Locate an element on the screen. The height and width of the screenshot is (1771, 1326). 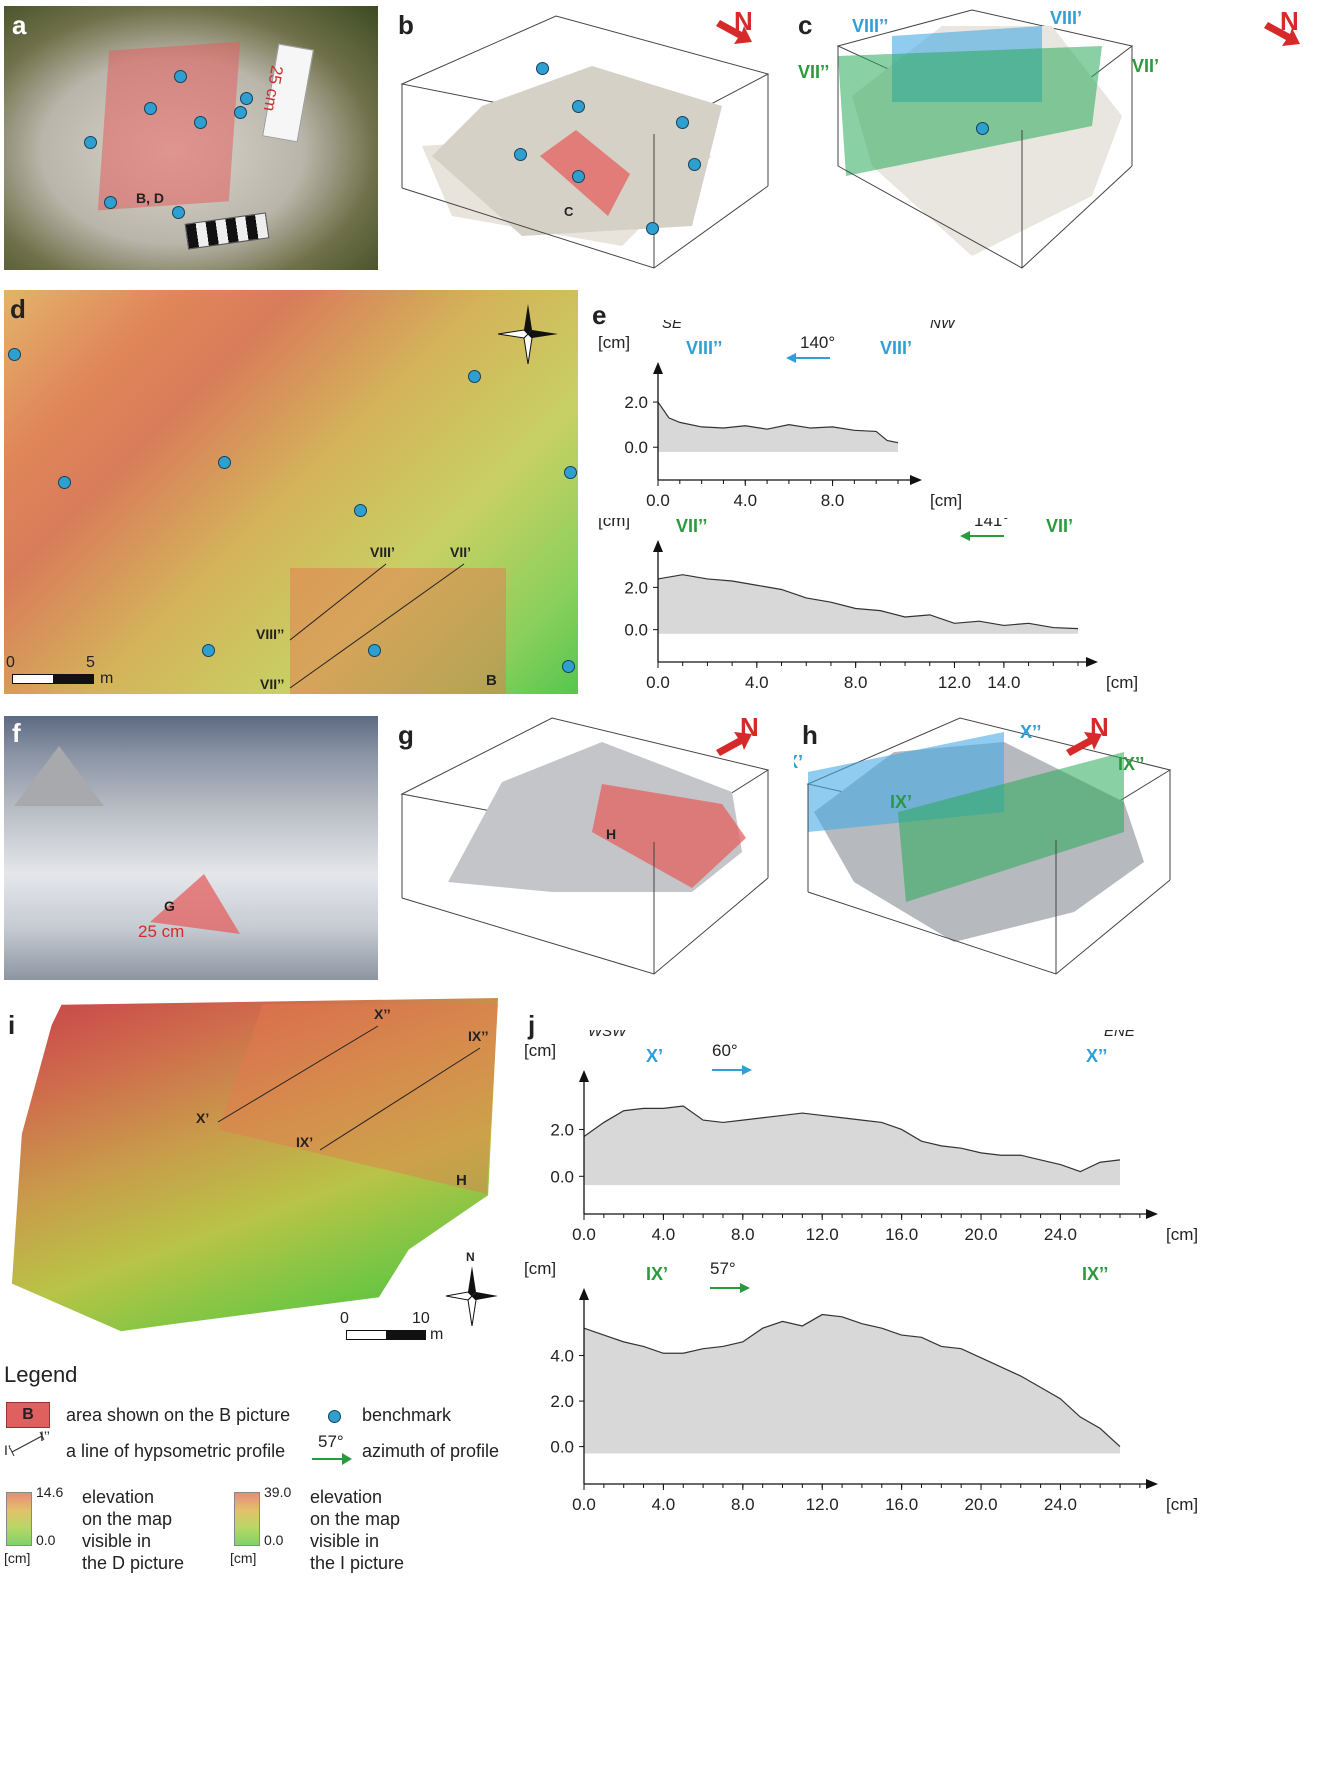
scale-0: 0 is located at coordinates (344, 1319).